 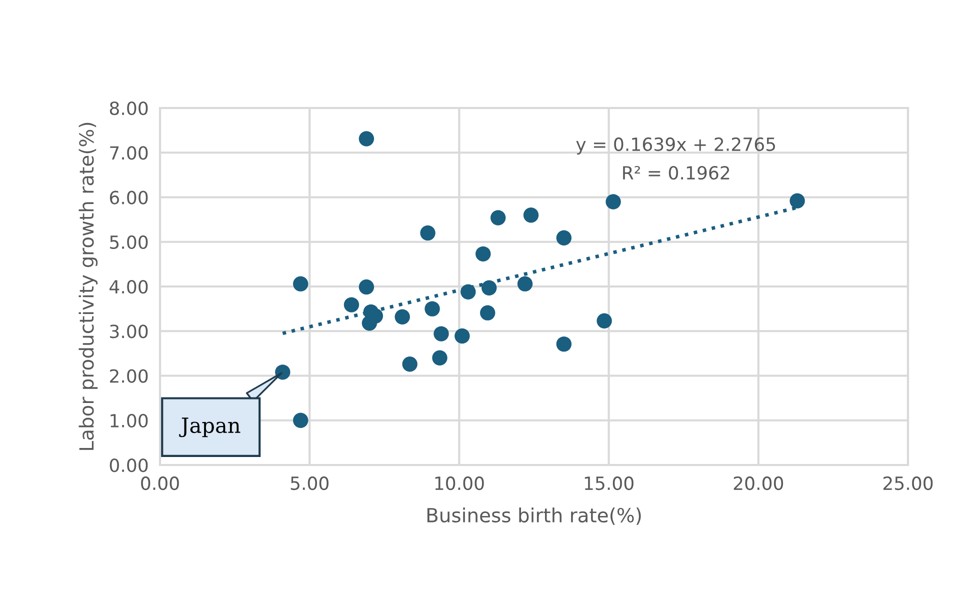 What do you see at coordinates (129, 153) in the screenshot?
I see `y-tick-label: 7.00` at bounding box center [129, 153].